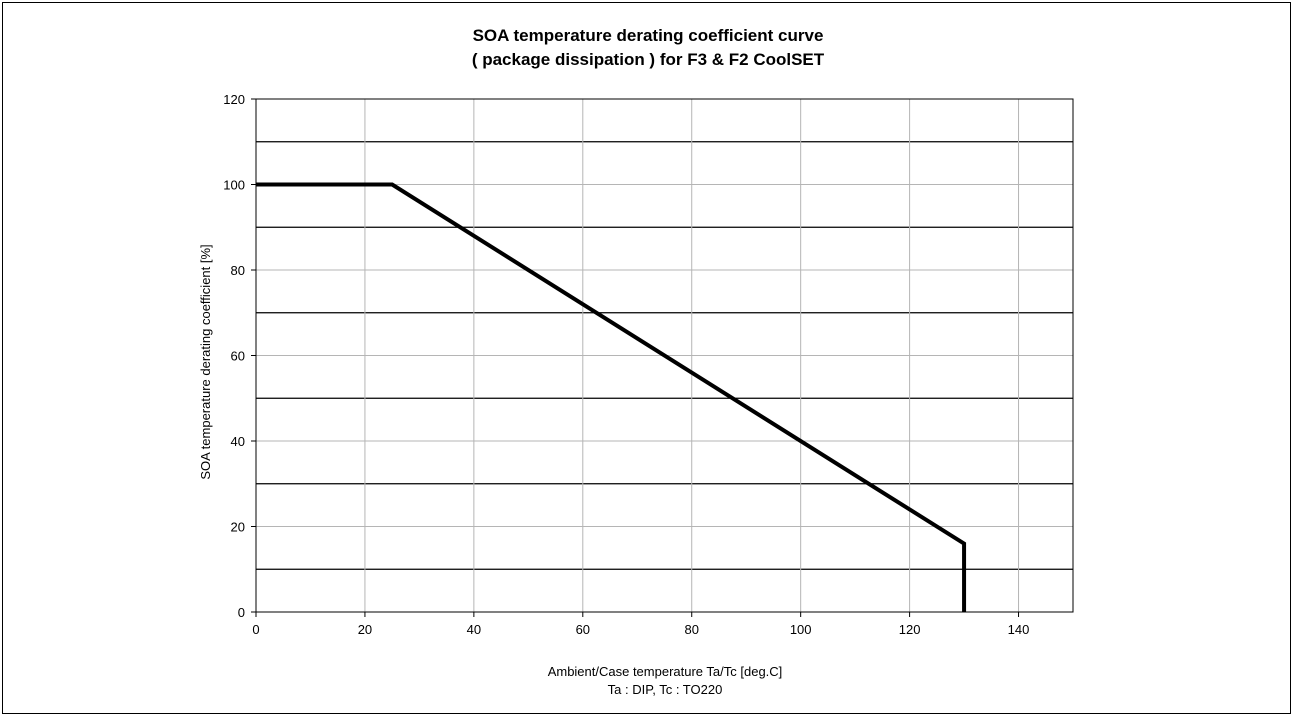 Image resolution: width=1295 pixels, height=714 pixels. What do you see at coordinates (1019, 629) in the screenshot?
I see `x-tick-label-140: 140` at bounding box center [1019, 629].